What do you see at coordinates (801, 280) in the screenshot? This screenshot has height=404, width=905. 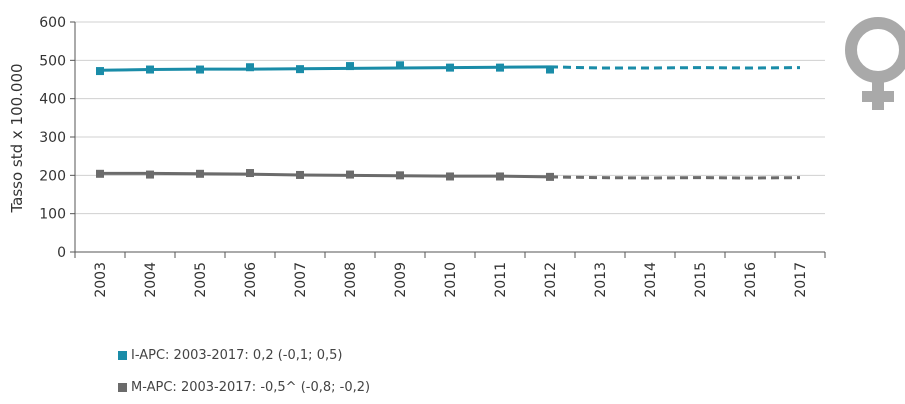 I see `x-tick-label: 2017` at bounding box center [801, 280].